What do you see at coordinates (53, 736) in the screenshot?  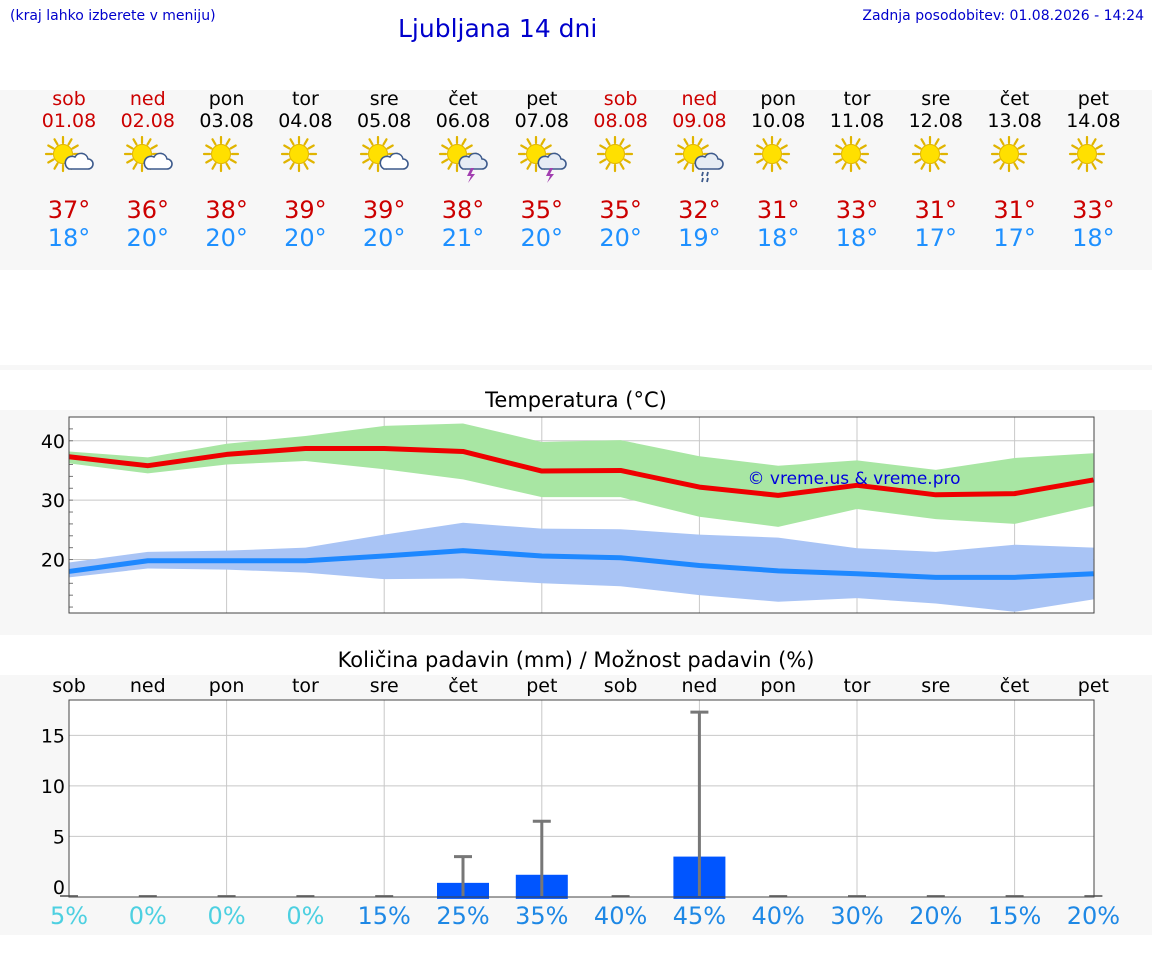 I see `y-tick-label: 15` at bounding box center [53, 736].